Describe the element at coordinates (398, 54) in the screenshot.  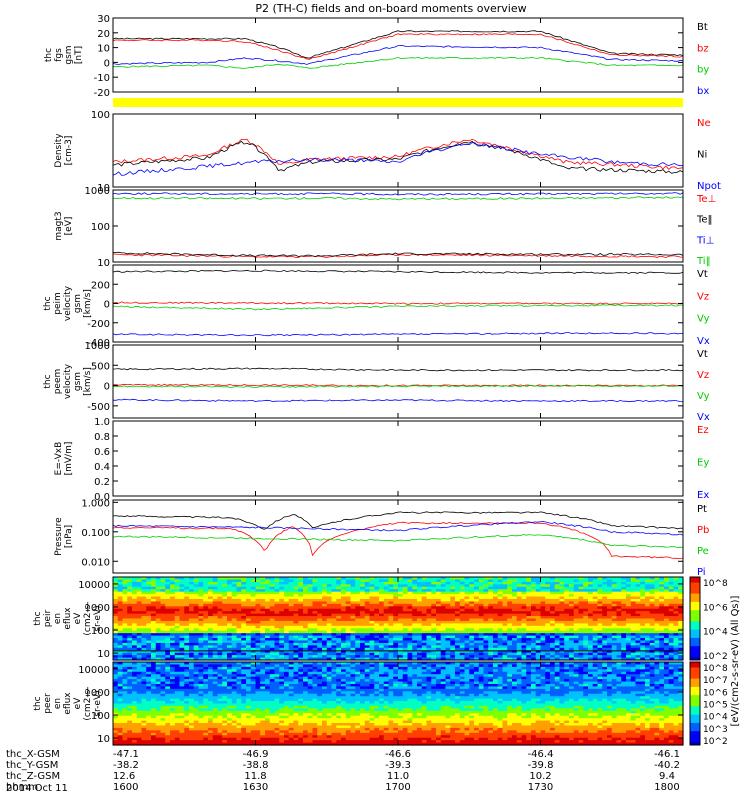
I see `series-line-bx` at that location.